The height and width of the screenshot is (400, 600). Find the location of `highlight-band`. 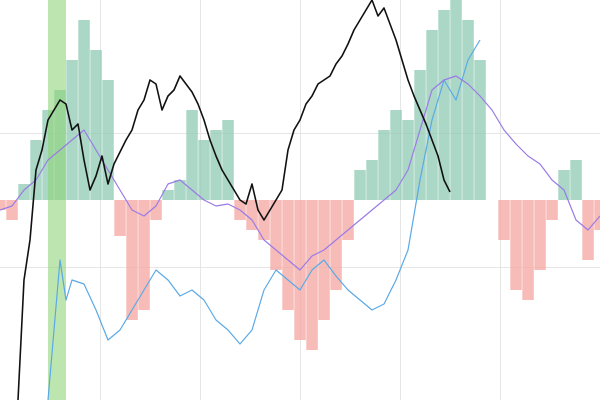

highlight-band is located at coordinates (57, 200).